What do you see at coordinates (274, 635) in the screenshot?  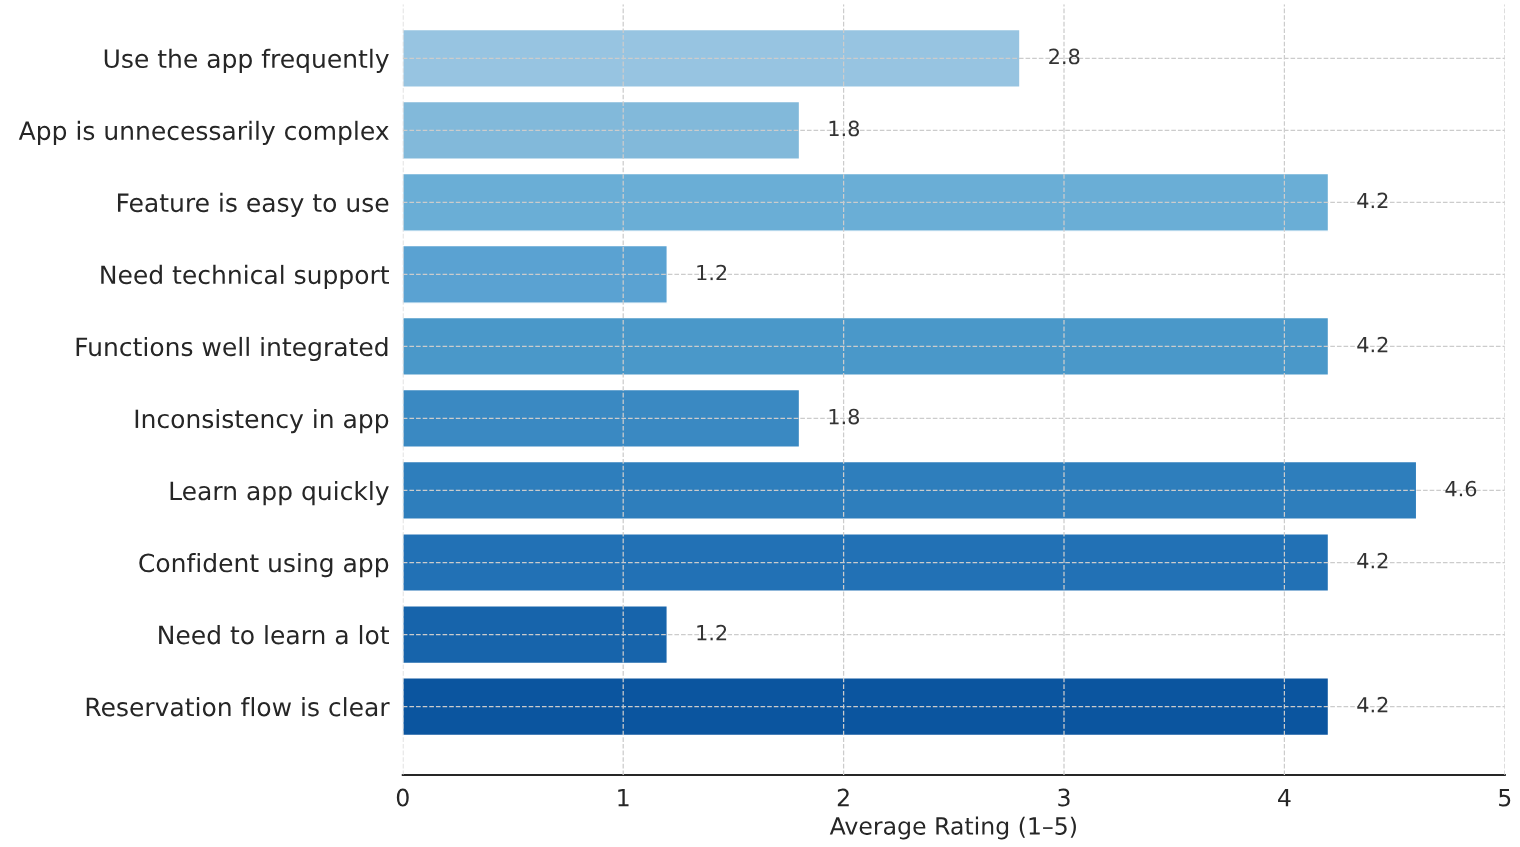 I see `y-tick-label: Need to learn a lot` at bounding box center [274, 635].